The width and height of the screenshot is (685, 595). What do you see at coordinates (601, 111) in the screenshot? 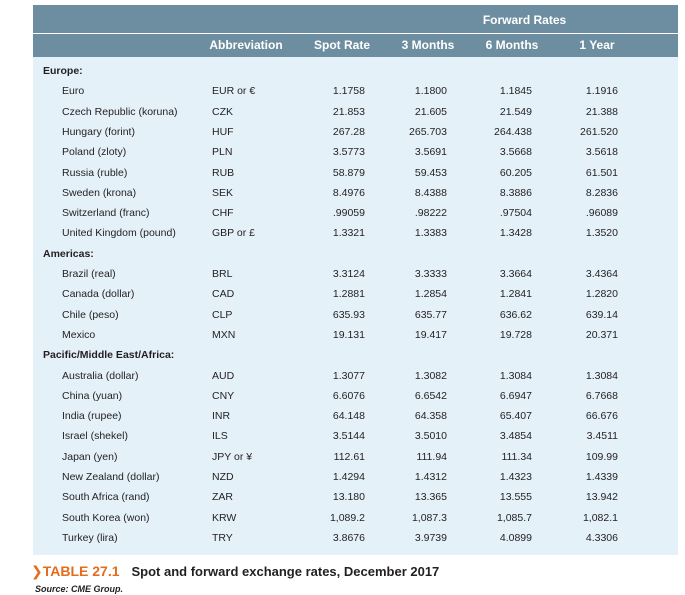
I see `forward-1y-cell: 21.388` at bounding box center [601, 111].